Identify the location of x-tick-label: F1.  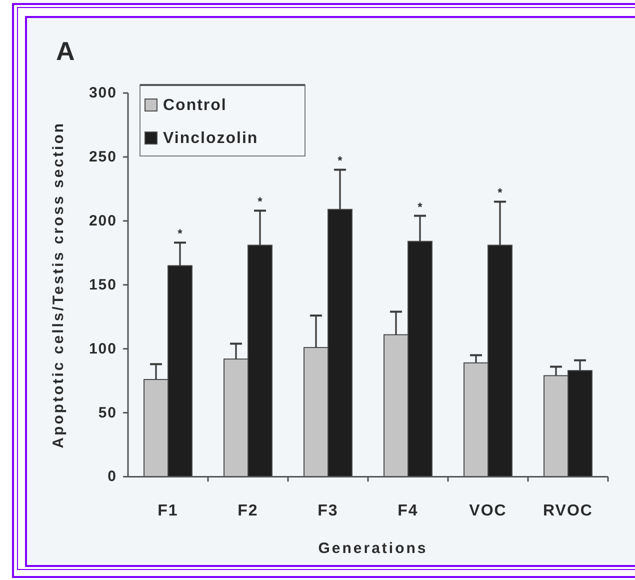
(168, 511).